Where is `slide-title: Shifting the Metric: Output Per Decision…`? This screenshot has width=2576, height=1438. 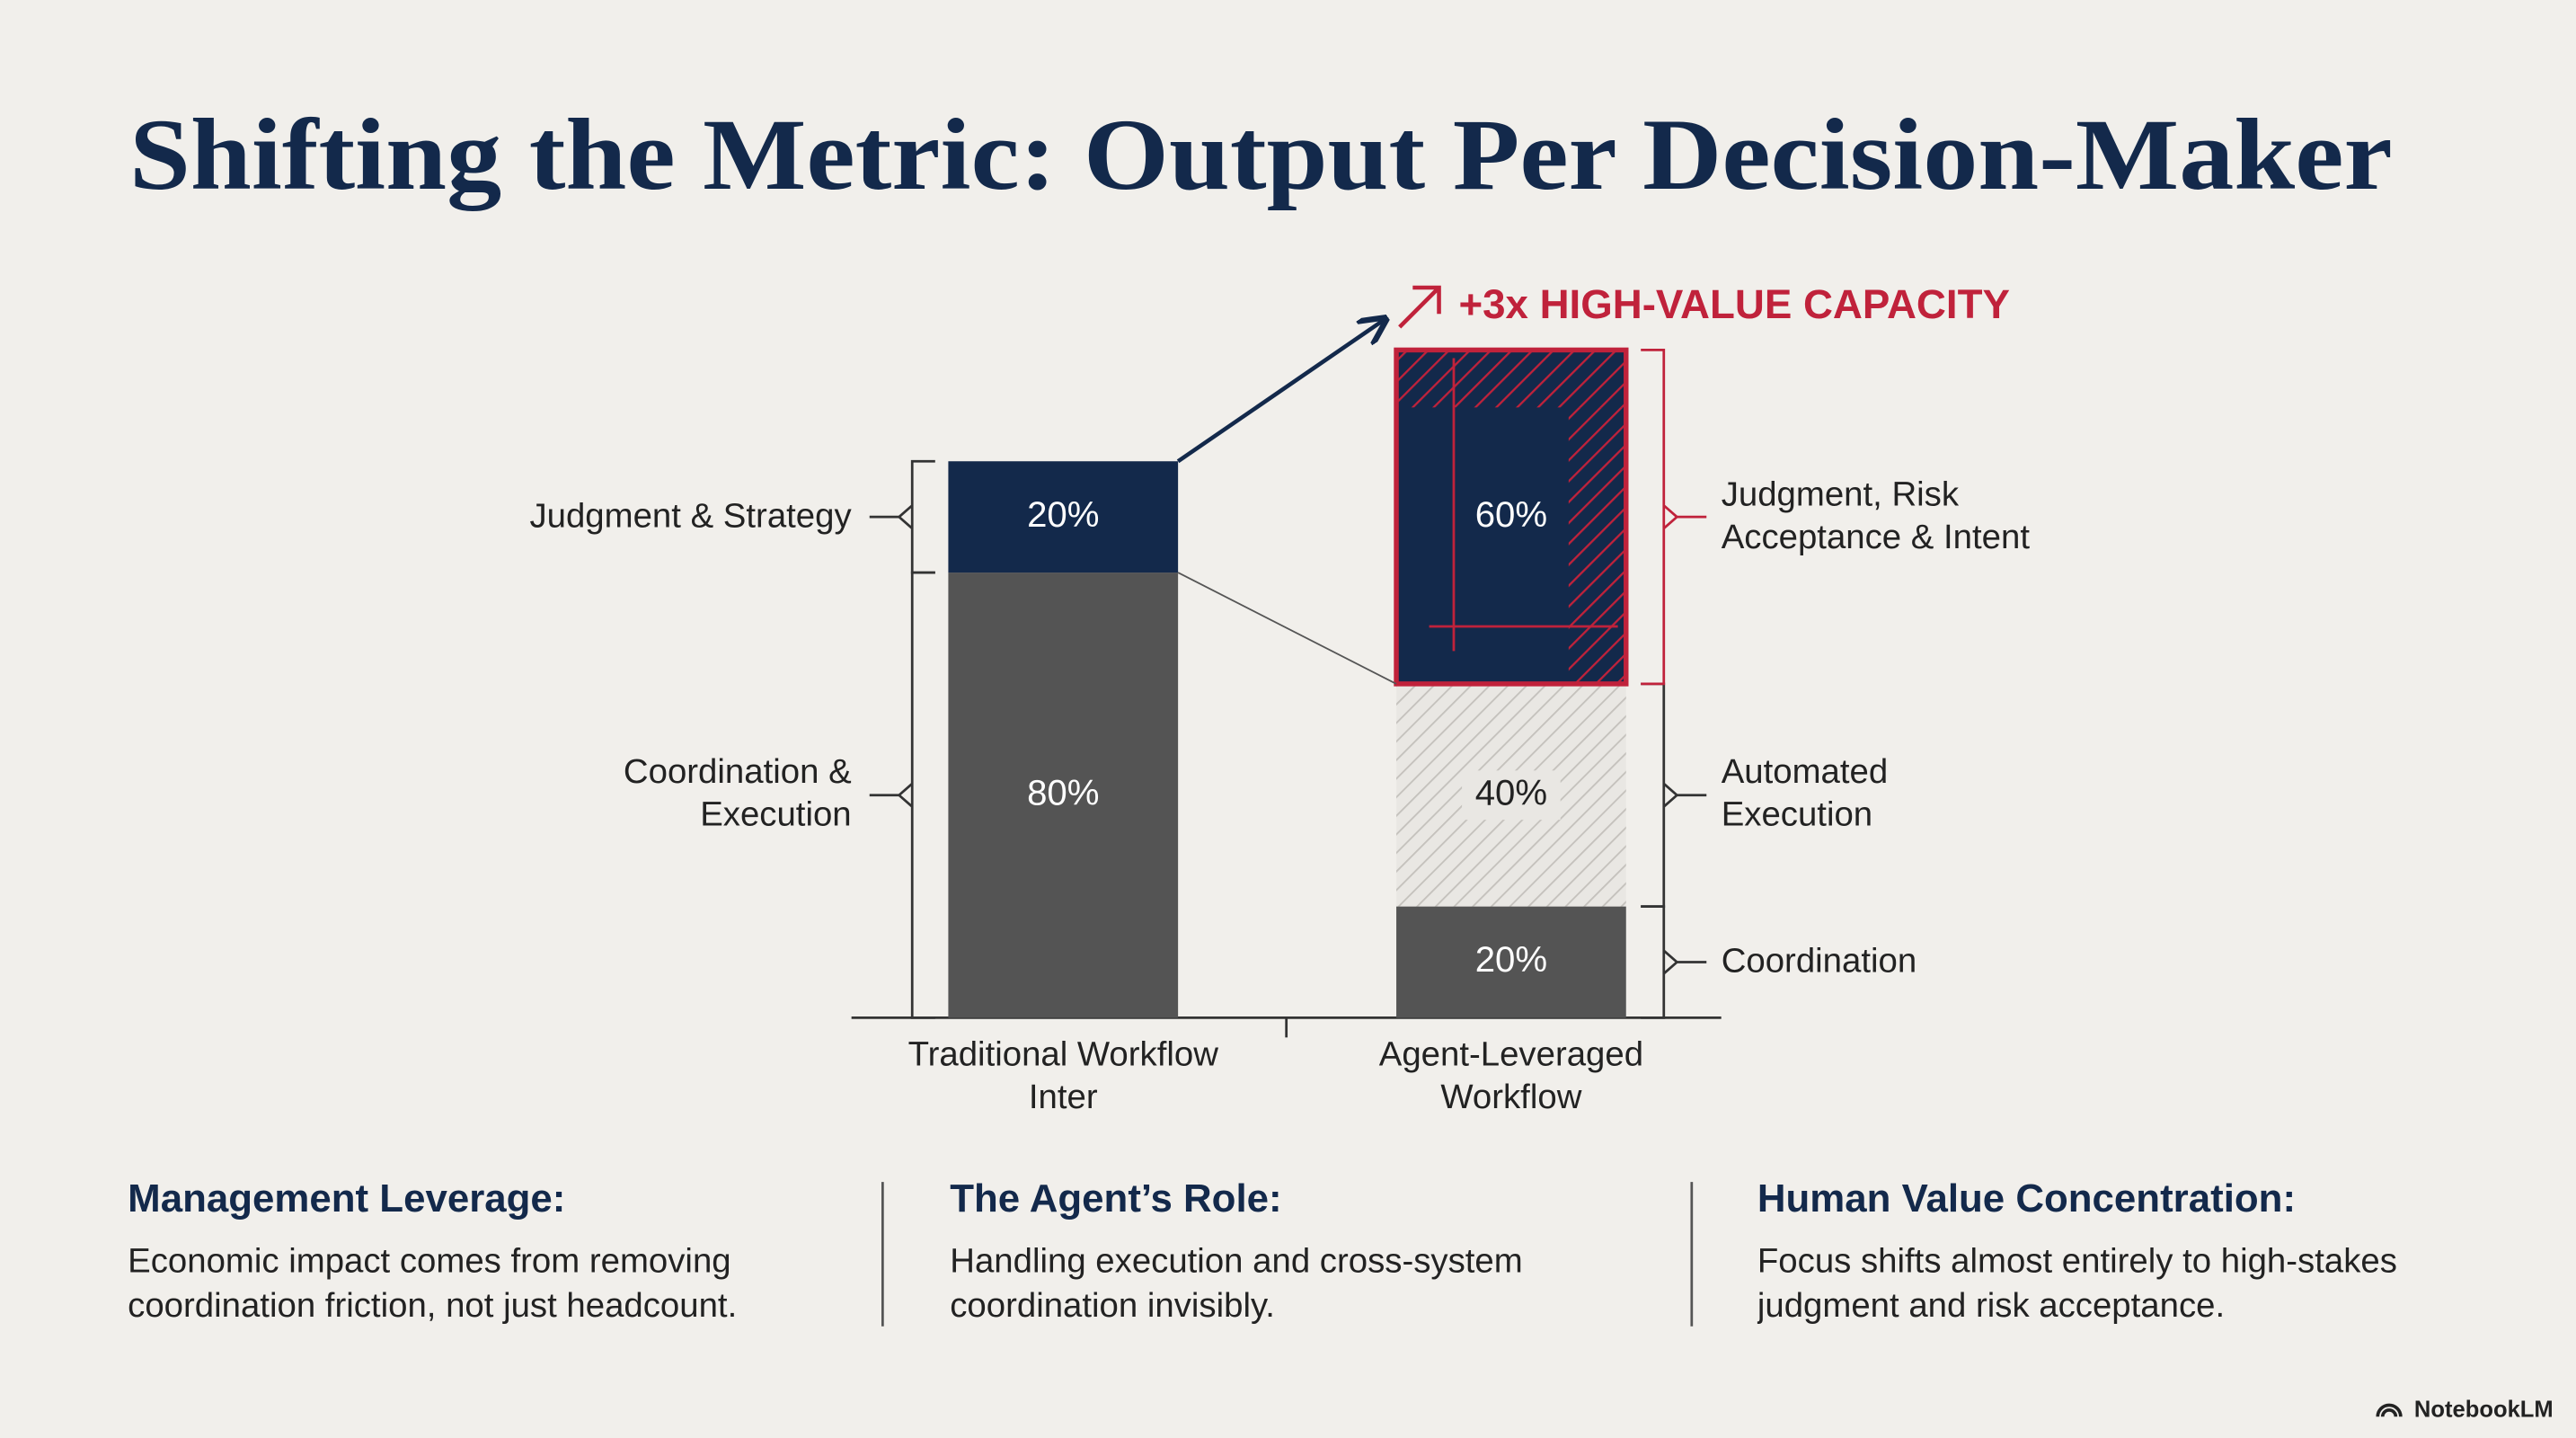
slide-title: Shifting the Metric: Output Per Decision… is located at coordinates (1261, 155).